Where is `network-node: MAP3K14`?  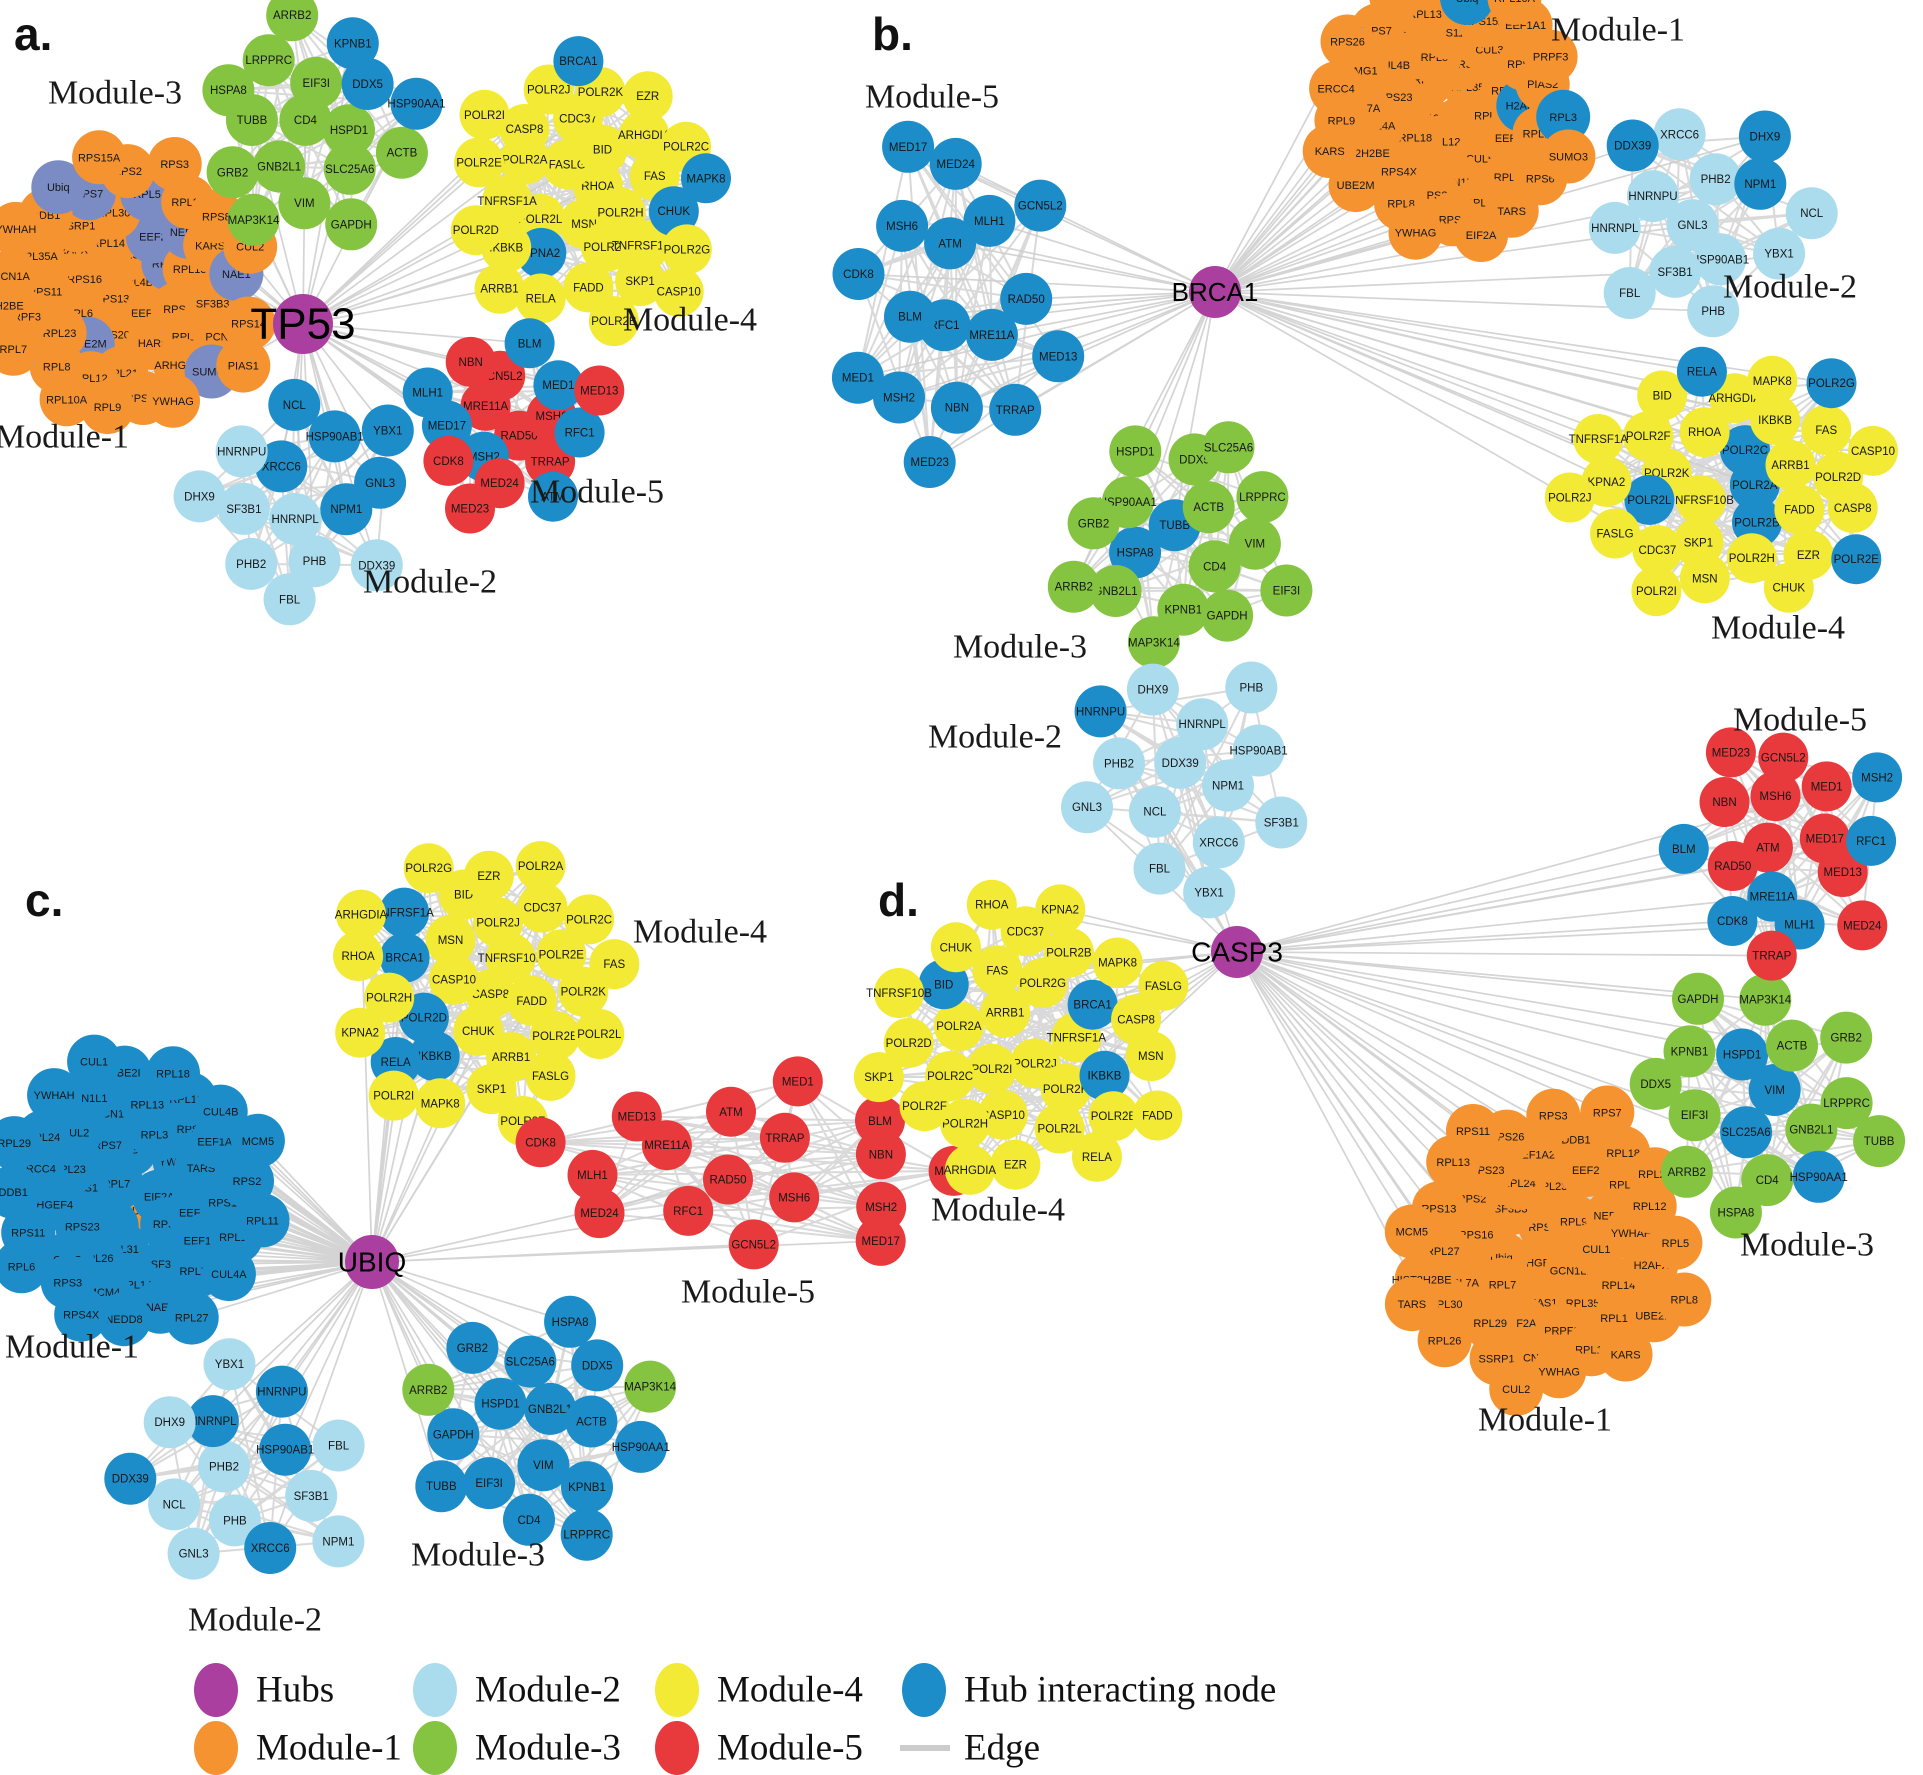 network-node: MAP3K14 is located at coordinates (650, 1386).